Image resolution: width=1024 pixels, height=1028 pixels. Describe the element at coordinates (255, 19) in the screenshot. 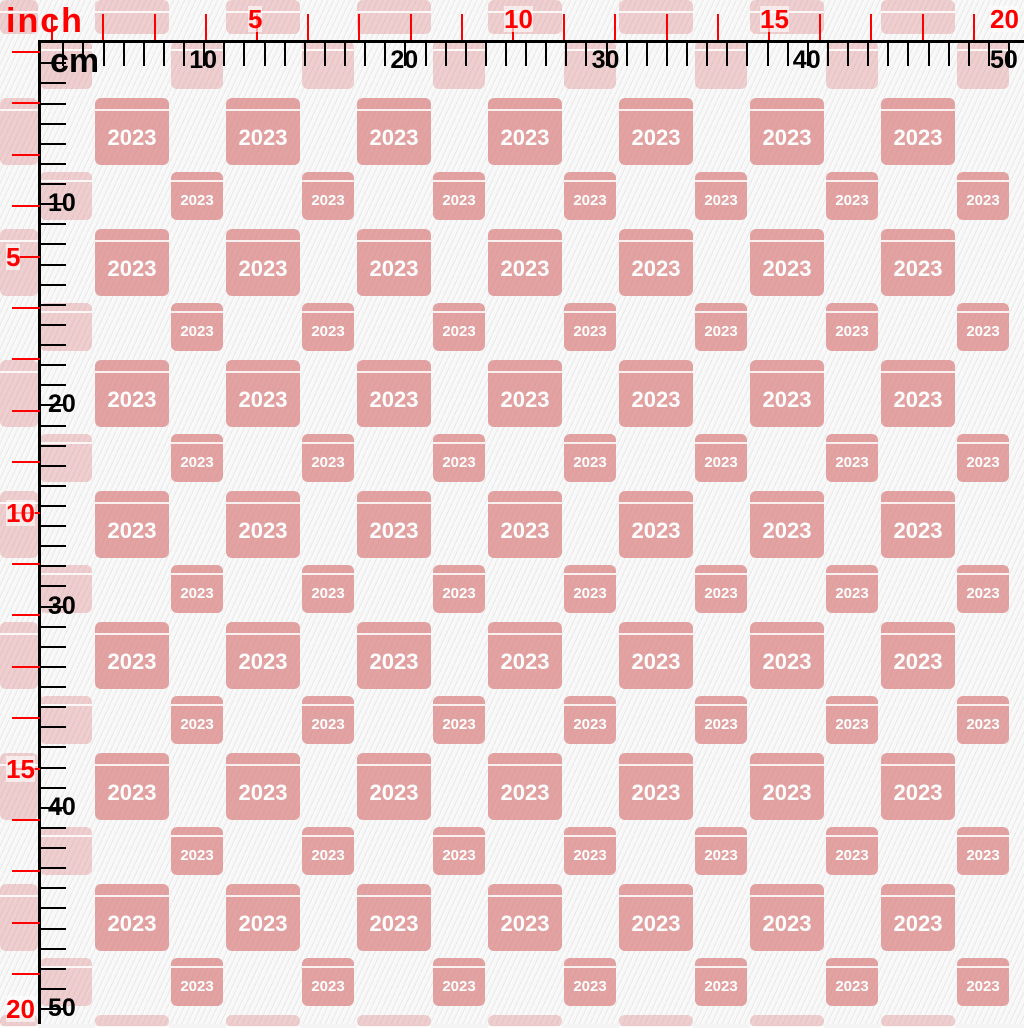

I see `top-inch-label: 5` at that location.